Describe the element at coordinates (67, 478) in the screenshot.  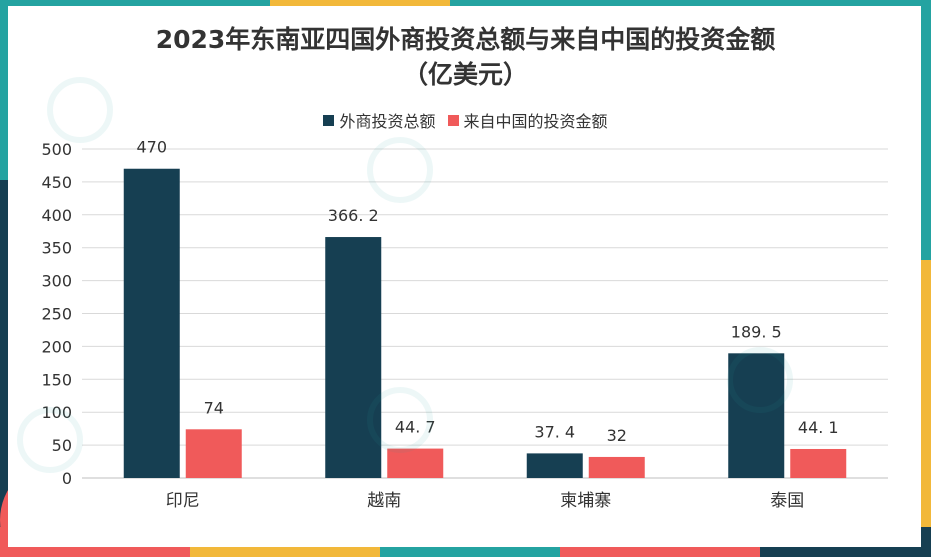
I see `y-tick-label: 0` at that location.